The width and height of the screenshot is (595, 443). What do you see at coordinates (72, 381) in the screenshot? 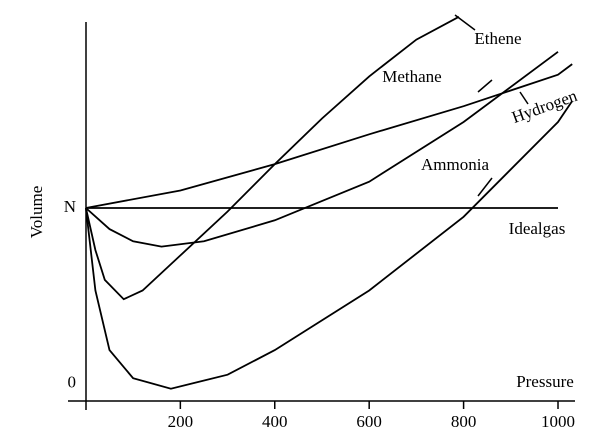
I see `y-tick-label: 0` at bounding box center [72, 381].